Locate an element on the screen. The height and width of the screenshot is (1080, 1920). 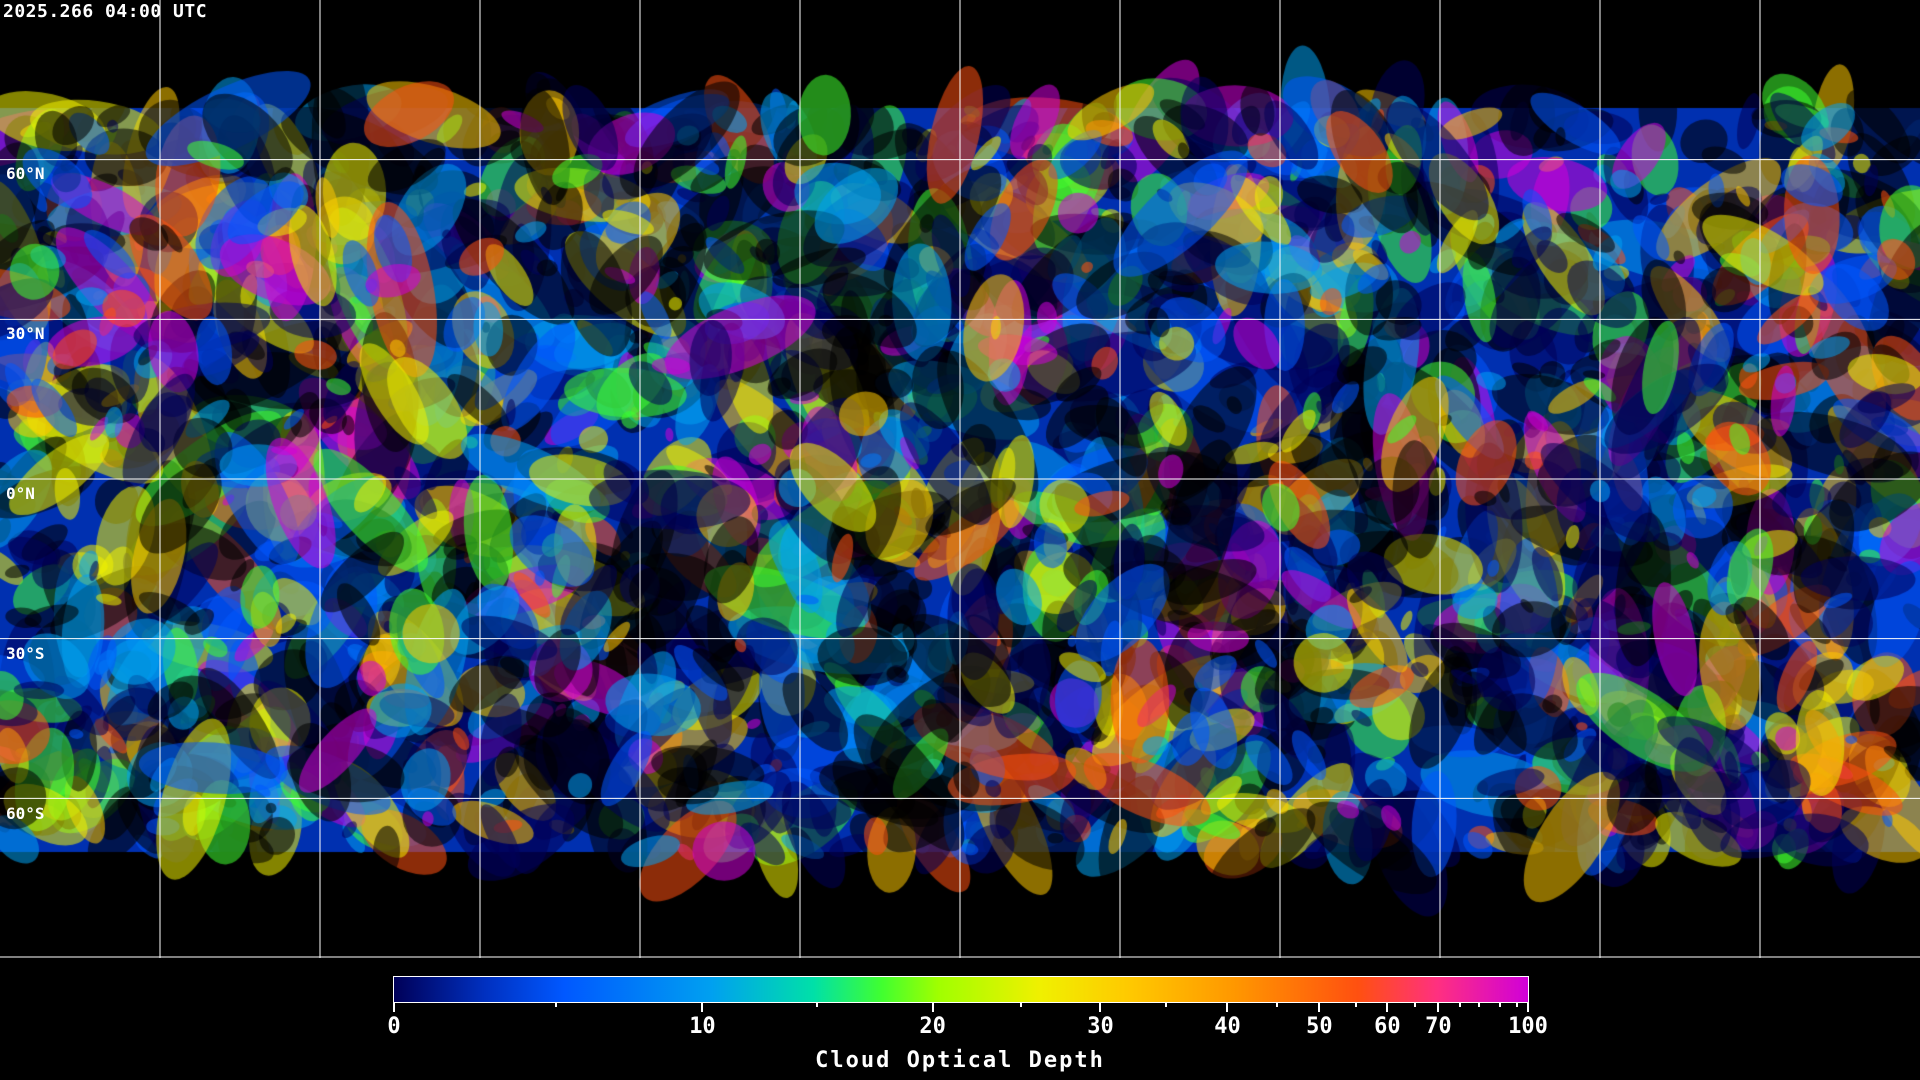
colorbar-tick-label: 100 is located at coordinates (1528, 1026).